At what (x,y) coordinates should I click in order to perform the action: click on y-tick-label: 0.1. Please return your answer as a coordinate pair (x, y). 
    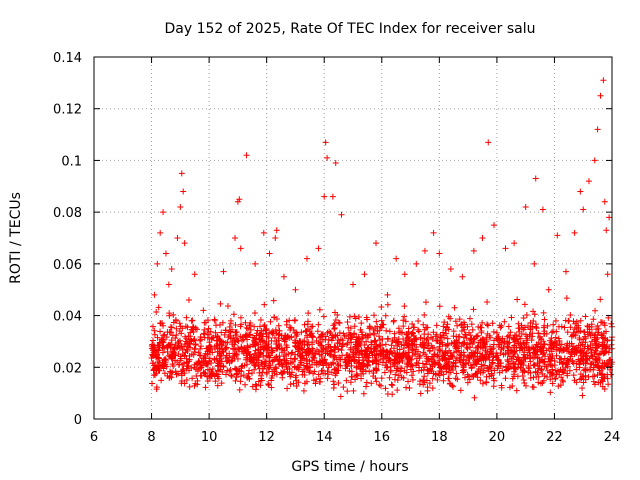
    Looking at the image, I should click on (71, 161).